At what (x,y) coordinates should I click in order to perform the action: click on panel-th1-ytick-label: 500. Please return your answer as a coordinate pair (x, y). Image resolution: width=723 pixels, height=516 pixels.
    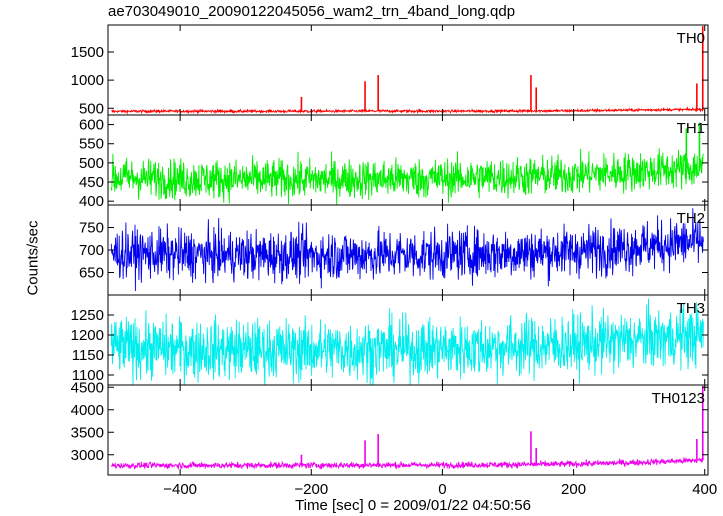
    Looking at the image, I should click on (91, 163).